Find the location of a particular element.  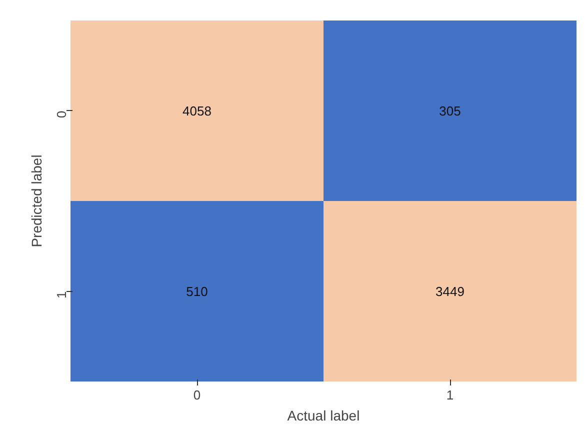

data-label: 3449 is located at coordinates (450, 291).